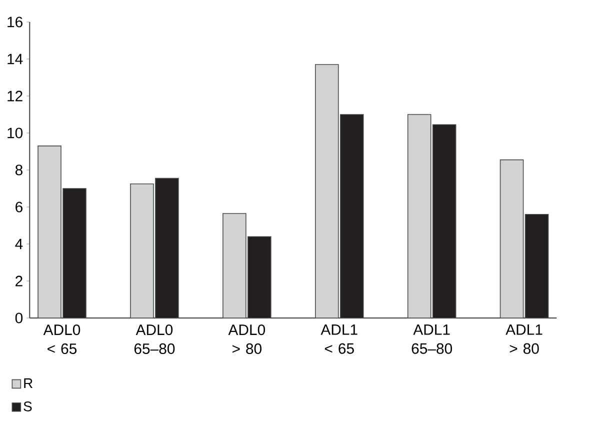  I want to click on x-tick-label: ADL1 65–80, so click(432, 339).